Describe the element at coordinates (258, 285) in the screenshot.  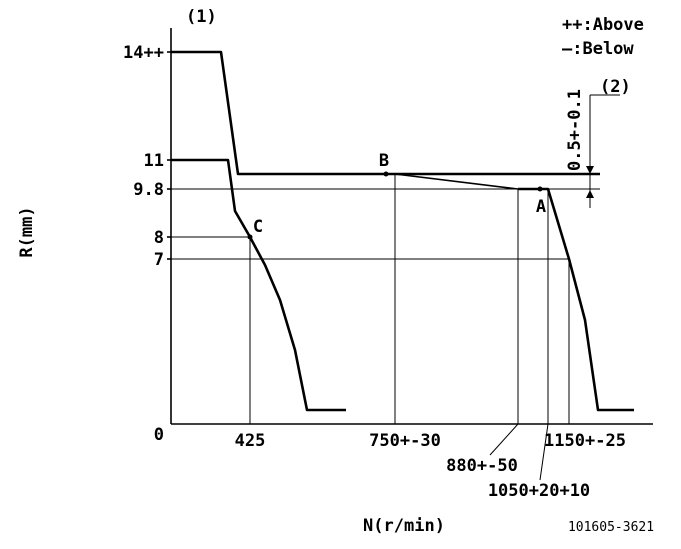
I see `curve-below-left` at that location.